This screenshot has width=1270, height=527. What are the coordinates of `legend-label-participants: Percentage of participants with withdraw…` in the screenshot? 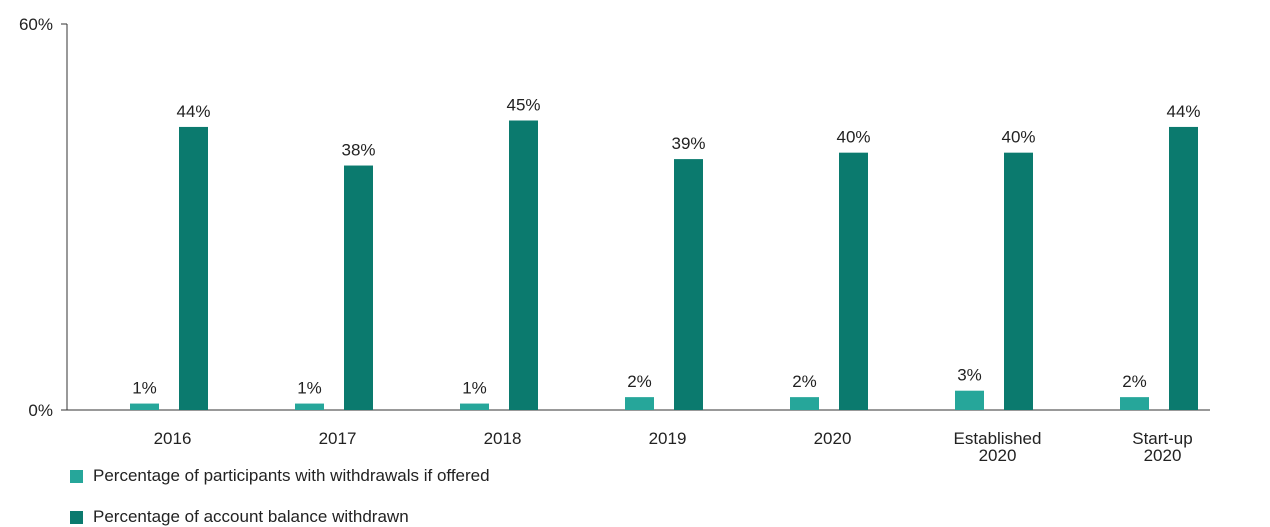 It's located at (291, 475).